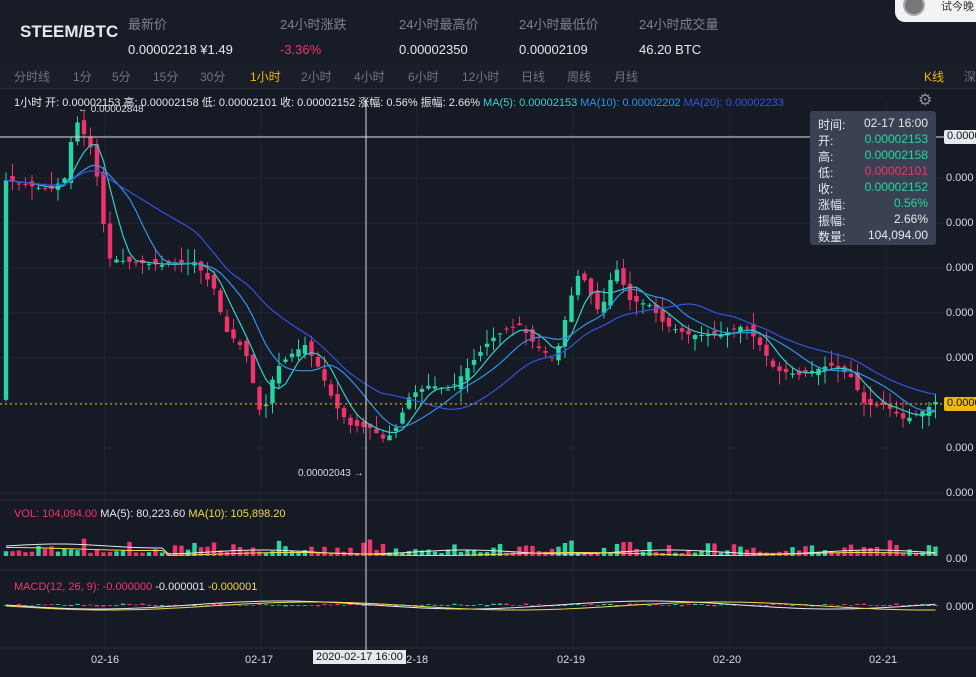 The width and height of the screenshot is (976, 677). What do you see at coordinates (423, 77) in the screenshot?
I see `tab-6hour: 6小时` at bounding box center [423, 77].